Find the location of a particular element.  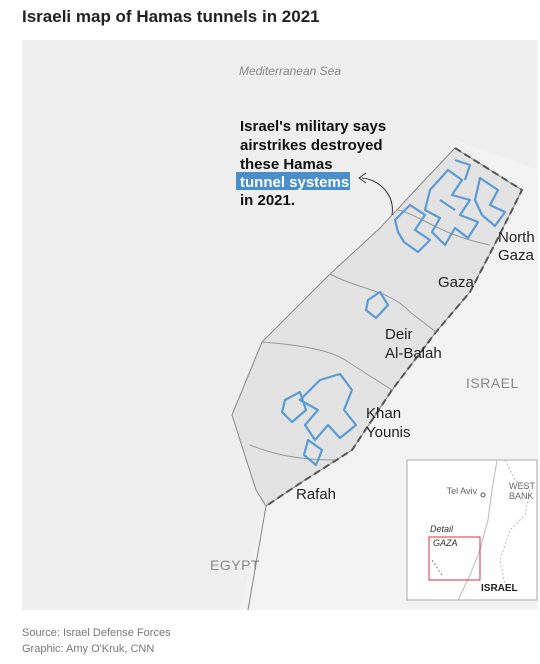

coastline is located at coordinates (477, 530).